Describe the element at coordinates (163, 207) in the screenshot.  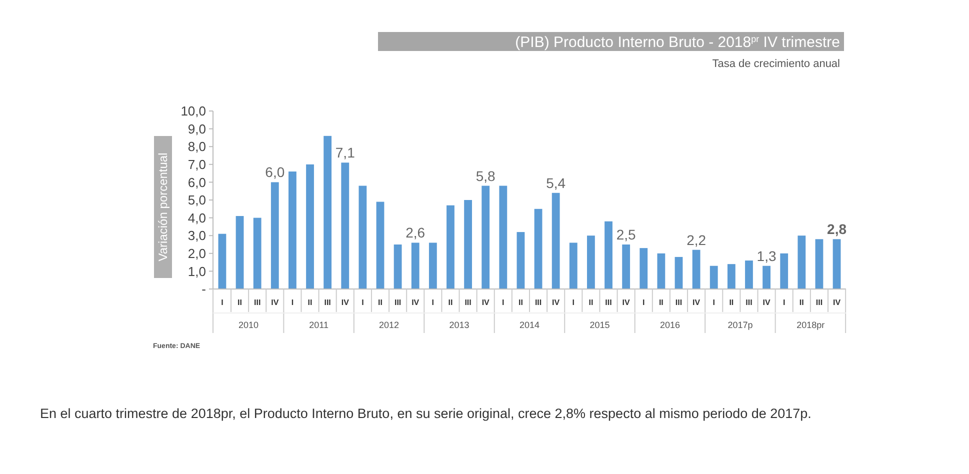
I see `y-axis-title: Variación porcentual` at that location.